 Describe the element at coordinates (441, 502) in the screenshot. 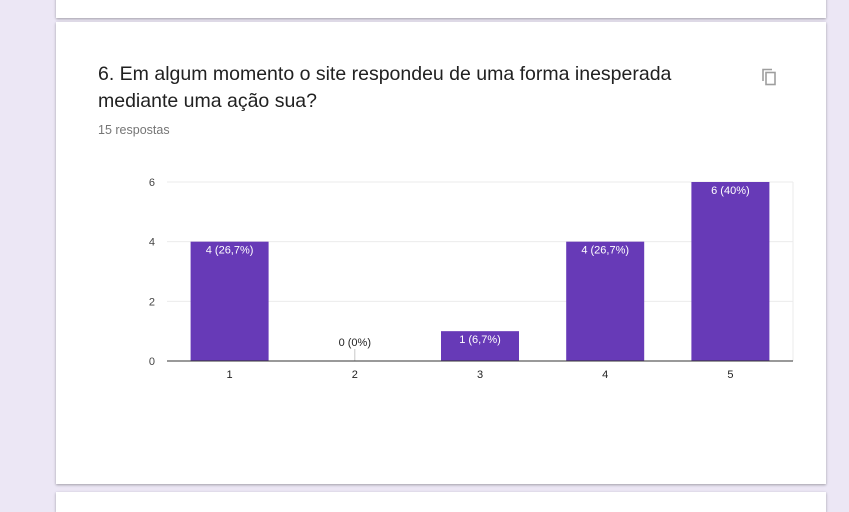

I see `next-question-card` at that location.